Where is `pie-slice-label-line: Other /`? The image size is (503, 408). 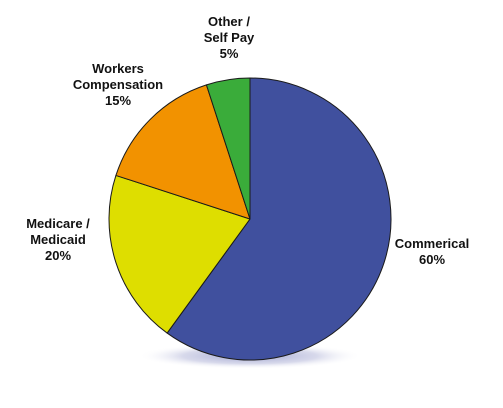 pie-slice-label-line: Other / is located at coordinates (229, 21).